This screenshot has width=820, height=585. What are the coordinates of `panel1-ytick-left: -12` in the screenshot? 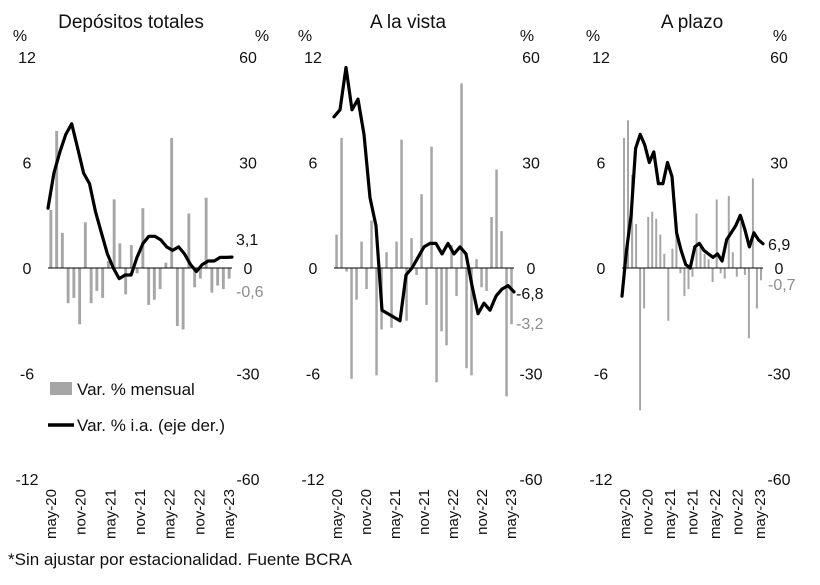 It's located at (26, 480).